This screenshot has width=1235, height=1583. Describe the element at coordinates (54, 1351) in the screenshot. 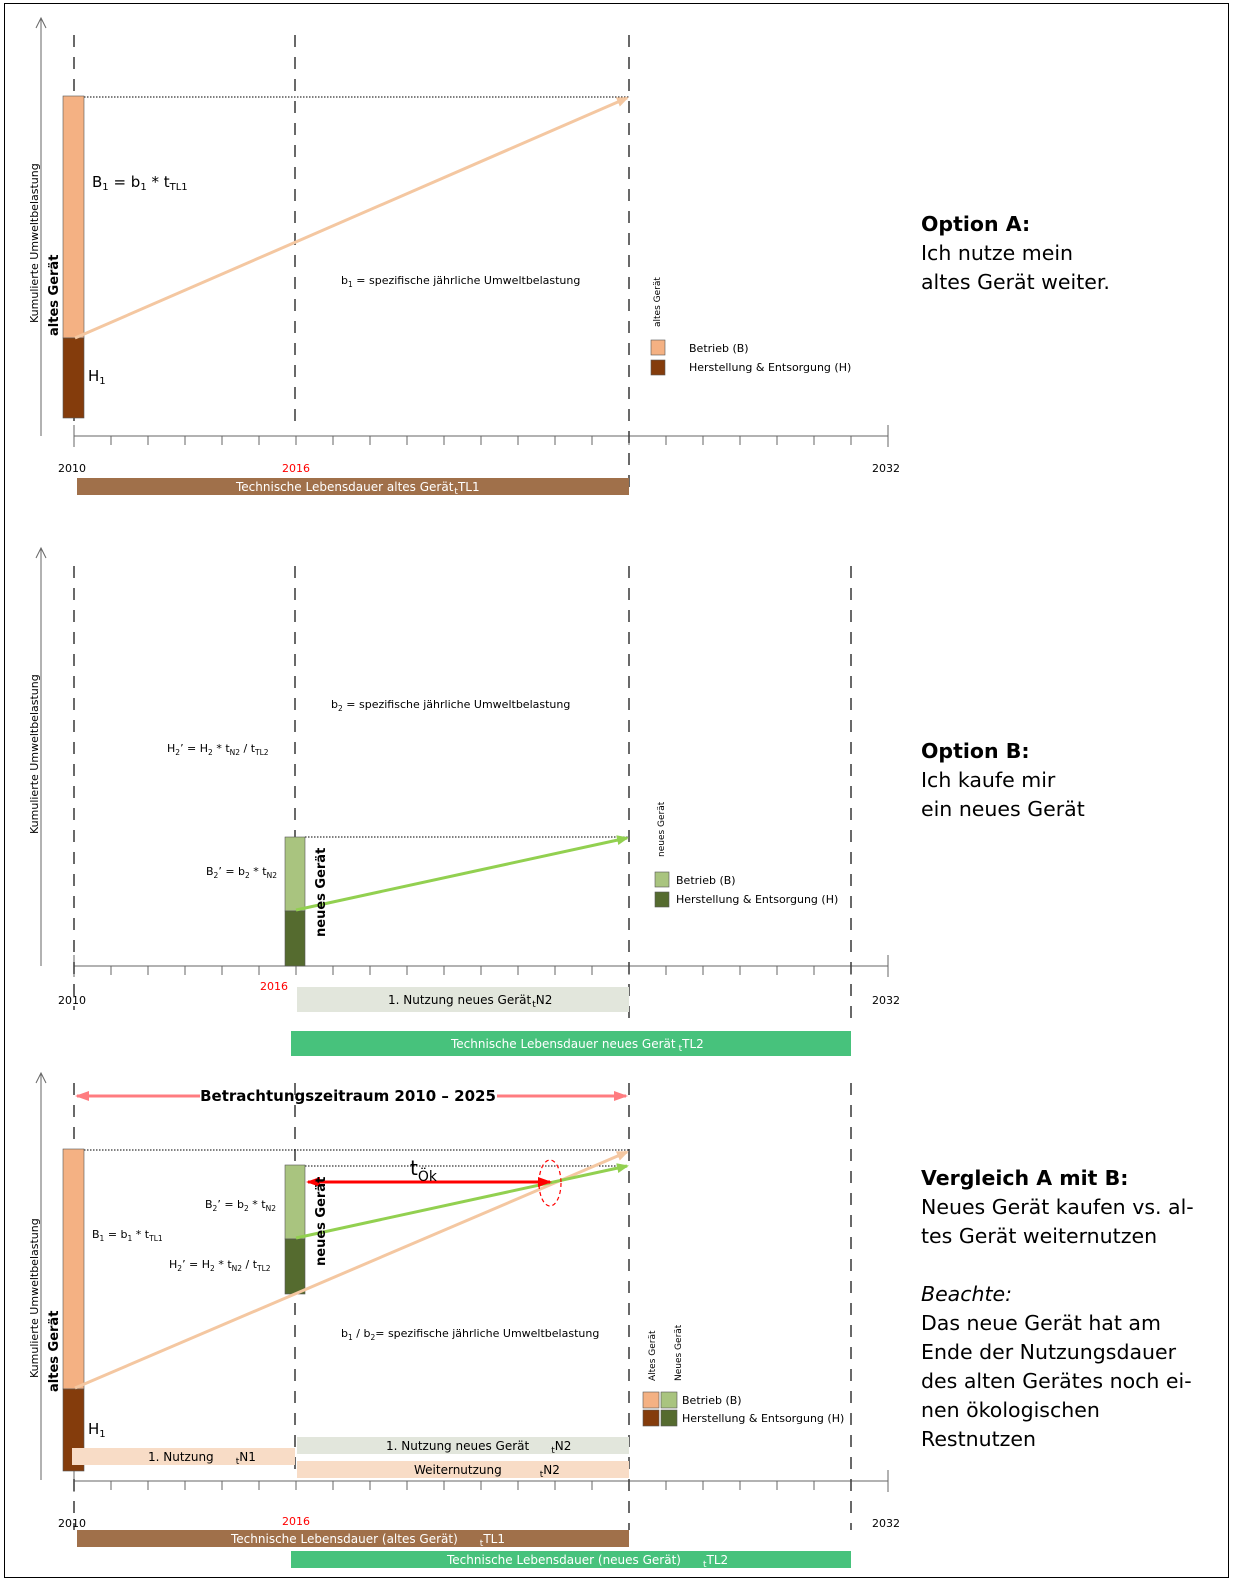

I see `old-device-label-vertical: altes Gerät` at that location.